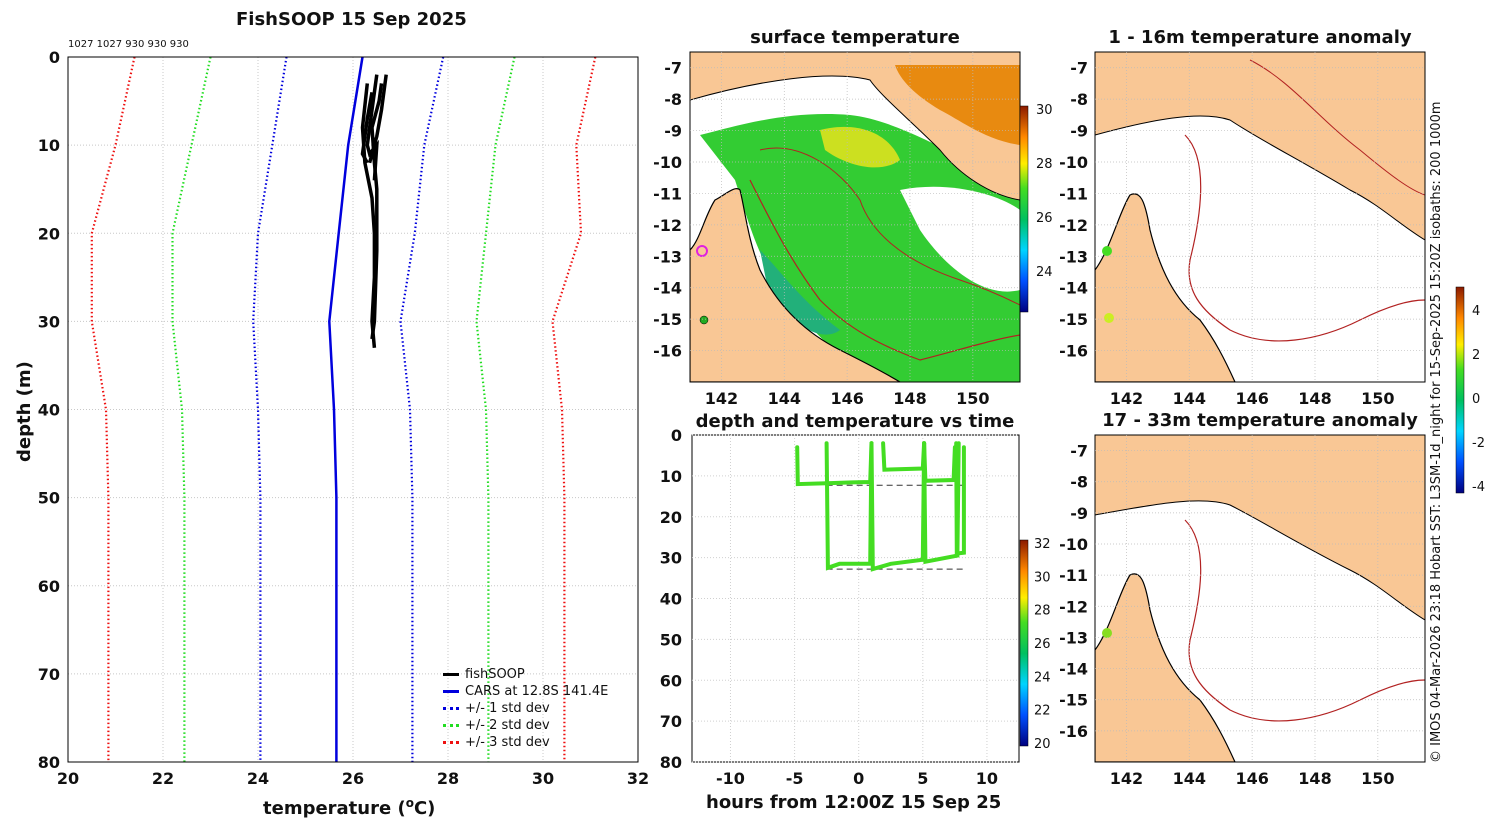 Image resolution: width=1500 pixels, height=820 pixels. What do you see at coordinates (448, 778) in the screenshot?
I see `profile-xtick: 28` at bounding box center [448, 778].